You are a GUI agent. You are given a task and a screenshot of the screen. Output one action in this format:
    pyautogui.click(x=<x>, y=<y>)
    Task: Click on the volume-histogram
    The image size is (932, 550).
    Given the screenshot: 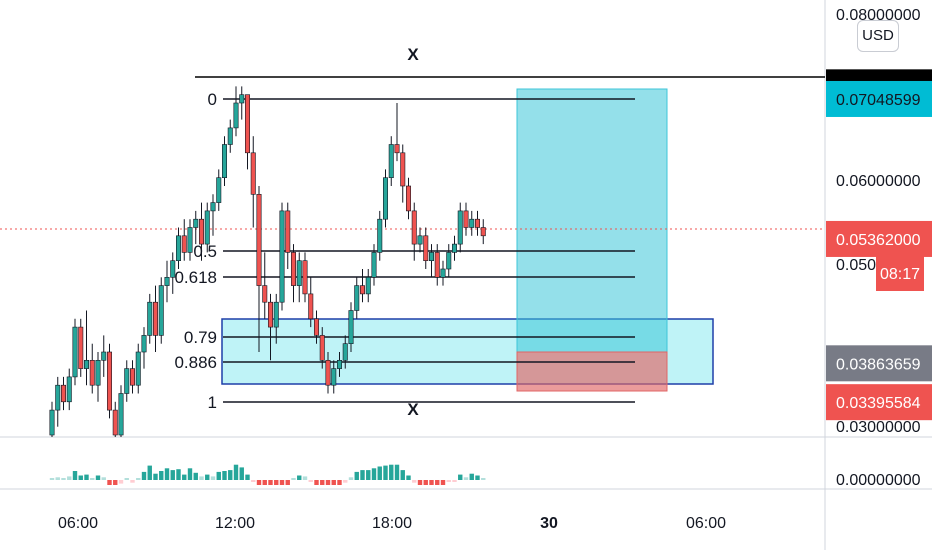 What is the action you would take?
    pyautogui.click(x=267, y=474)
    